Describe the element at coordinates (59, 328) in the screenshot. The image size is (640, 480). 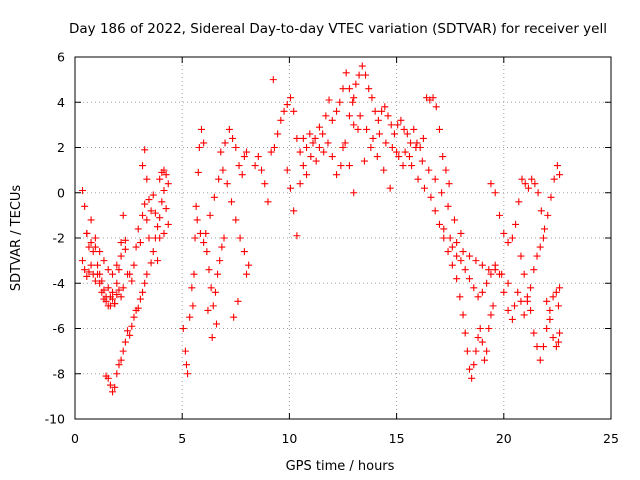
I see `y-tick-label: -6` at that location.